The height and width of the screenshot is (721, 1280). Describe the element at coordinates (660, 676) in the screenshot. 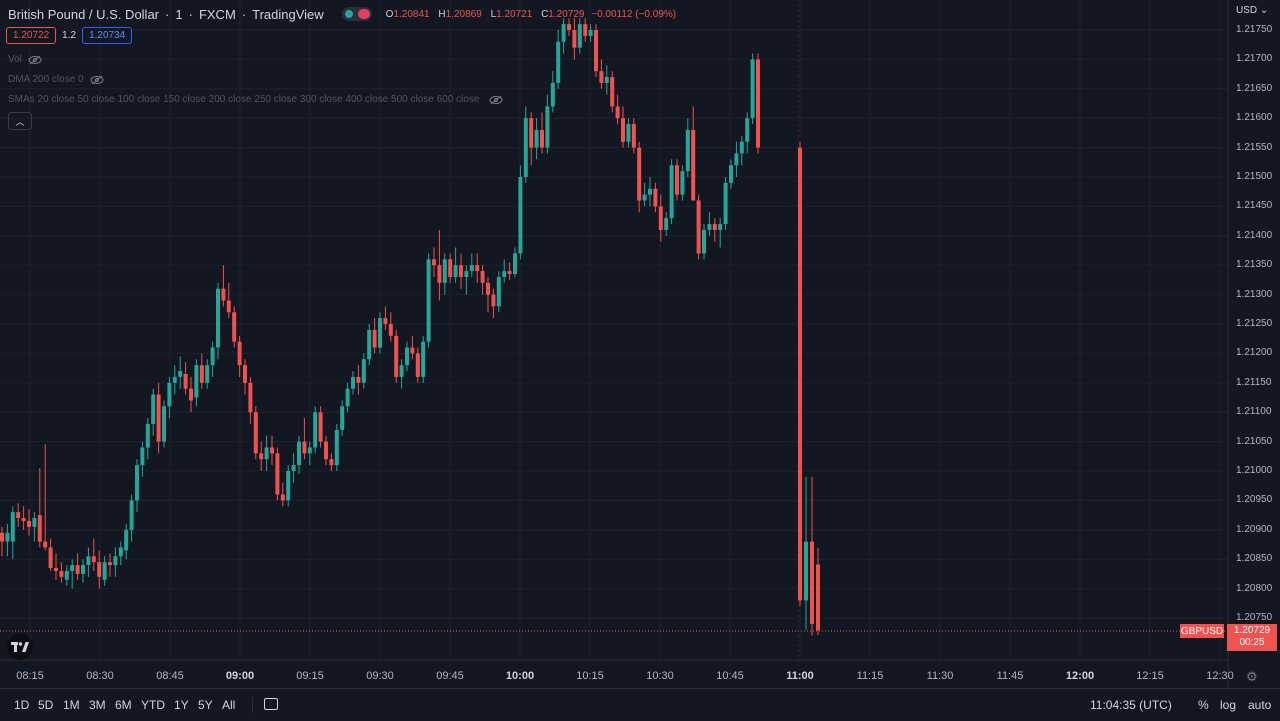

I see `time-axis-label: 10:30` at that location.